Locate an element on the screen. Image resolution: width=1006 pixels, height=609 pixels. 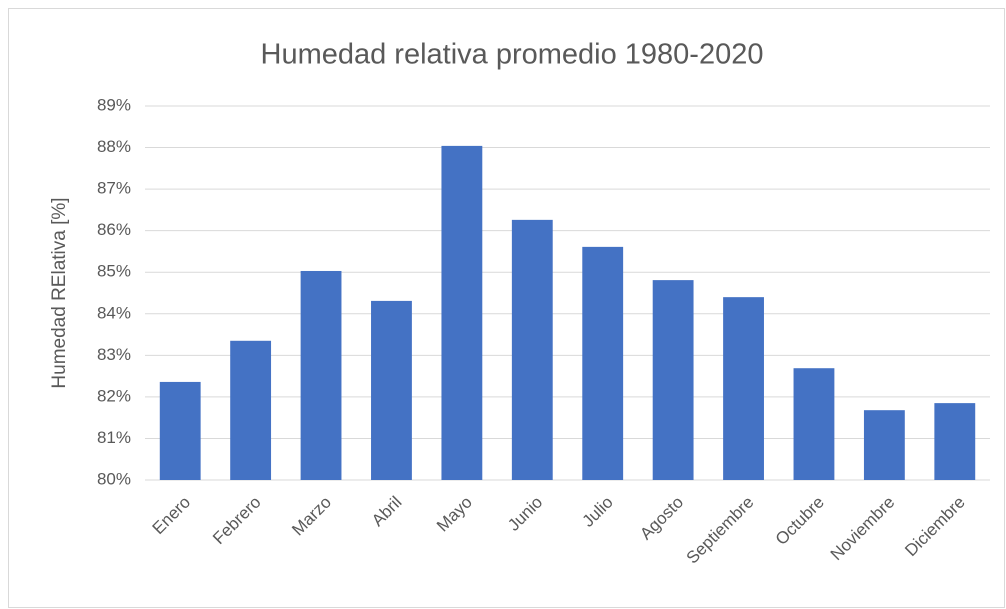
y-tick-label: 86% is located at coordinates (114, 229).